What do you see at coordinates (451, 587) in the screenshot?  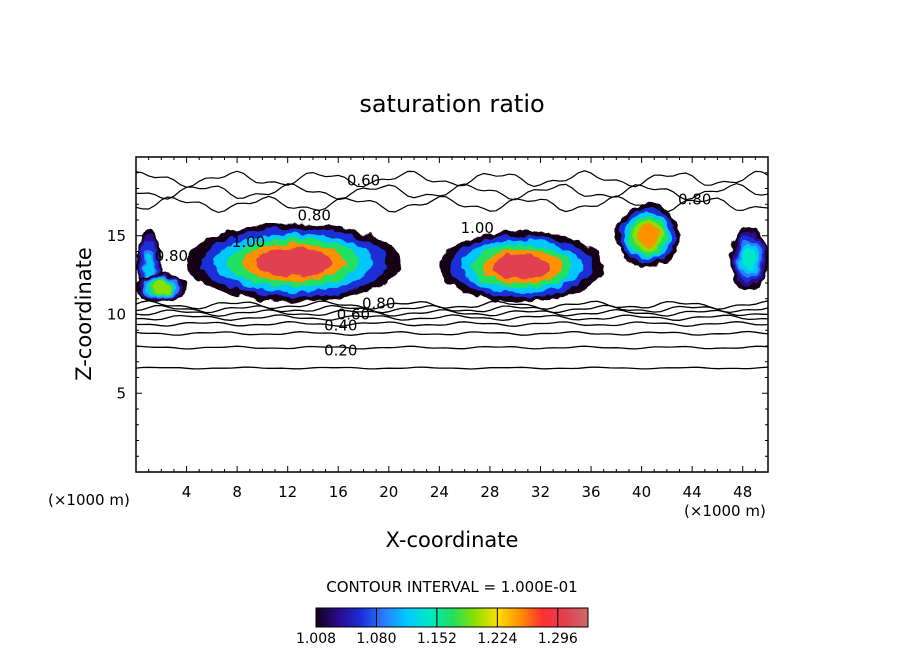 I see `contour-interval-note: CONTOUR INTERVAL = 1.000E-01` at bounding box center [451, 587].